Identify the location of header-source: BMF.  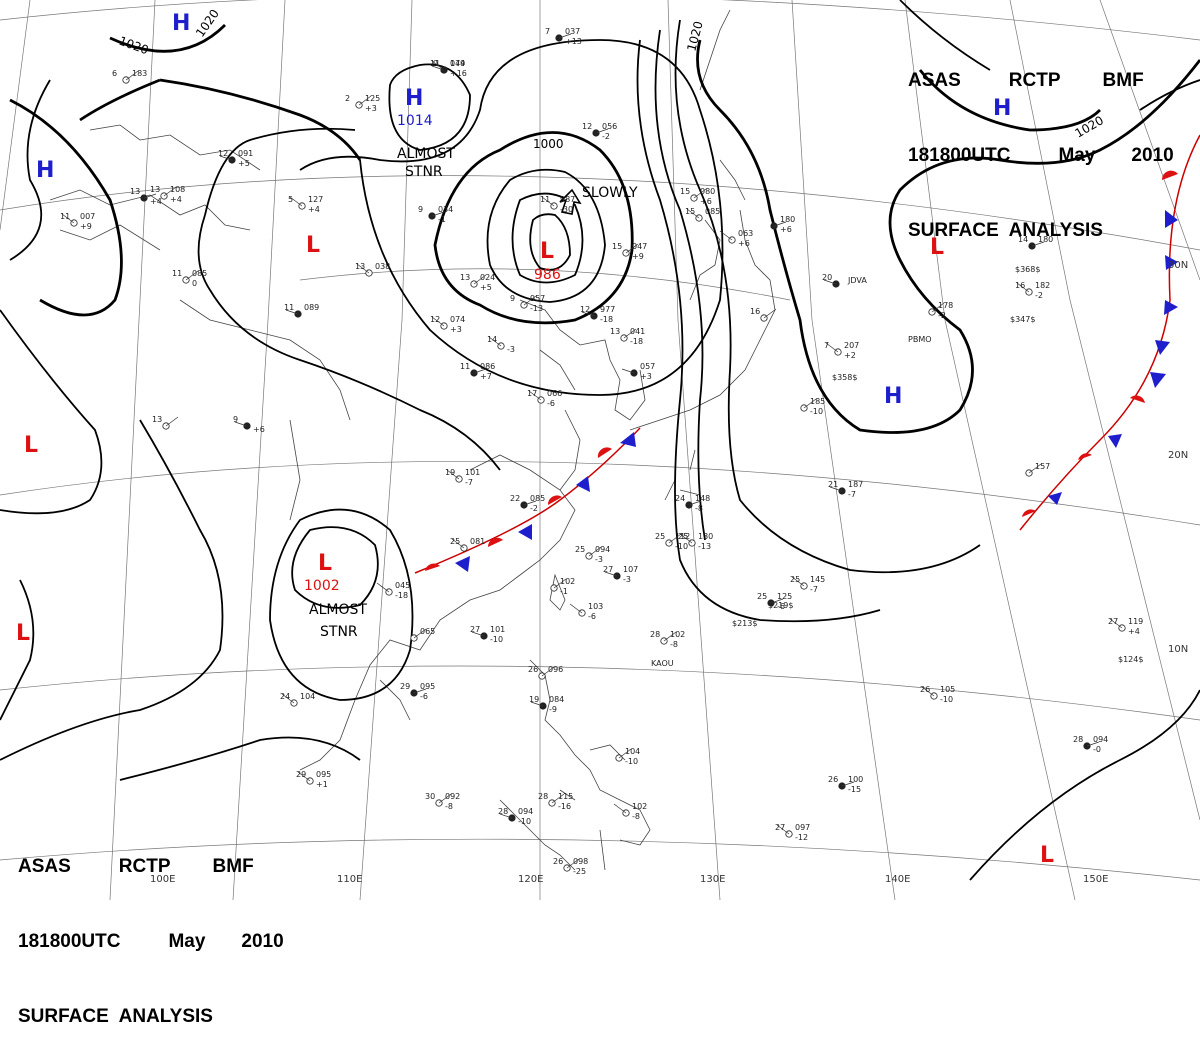
(233, 866).